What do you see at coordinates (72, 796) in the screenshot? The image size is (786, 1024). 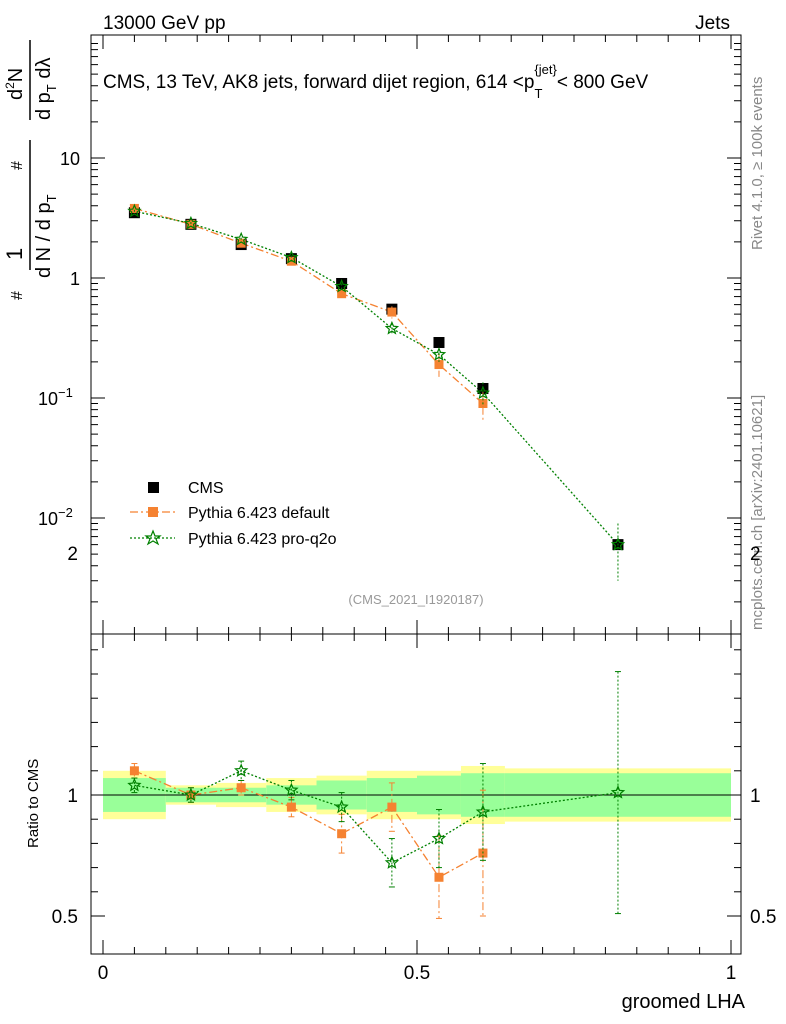 I see `ratio-y-tick-label: 1` at bounding box center [72, 796].